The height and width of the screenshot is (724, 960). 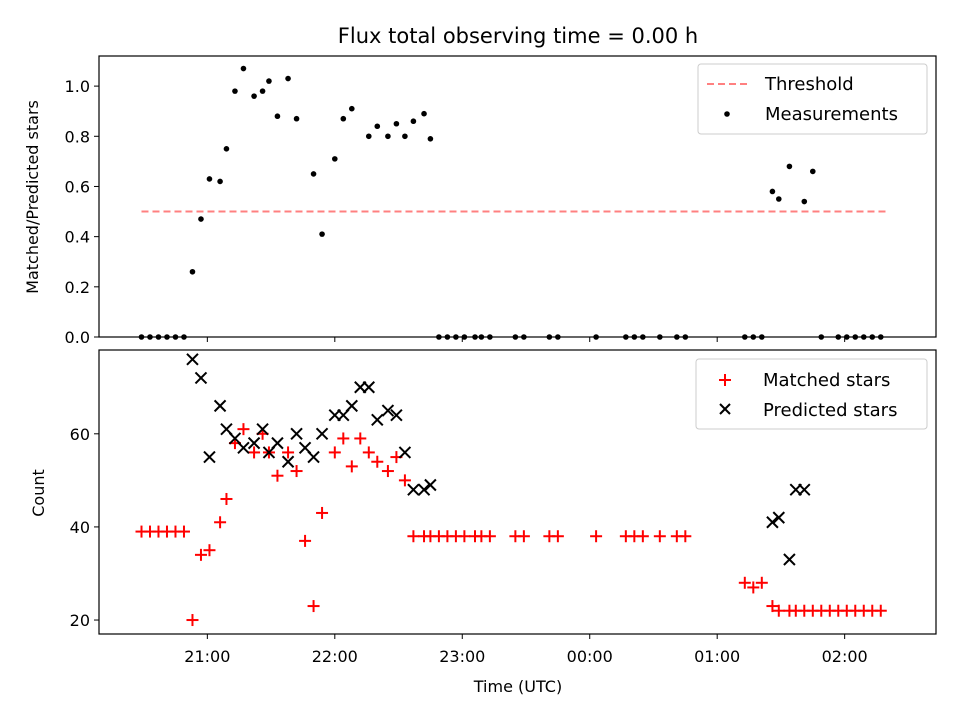 What do you see at coordinates (32, 197) in the screenshot?
I see `top-y-axis-label: Matched/Predicted stars` at bounding box center [32, 197].